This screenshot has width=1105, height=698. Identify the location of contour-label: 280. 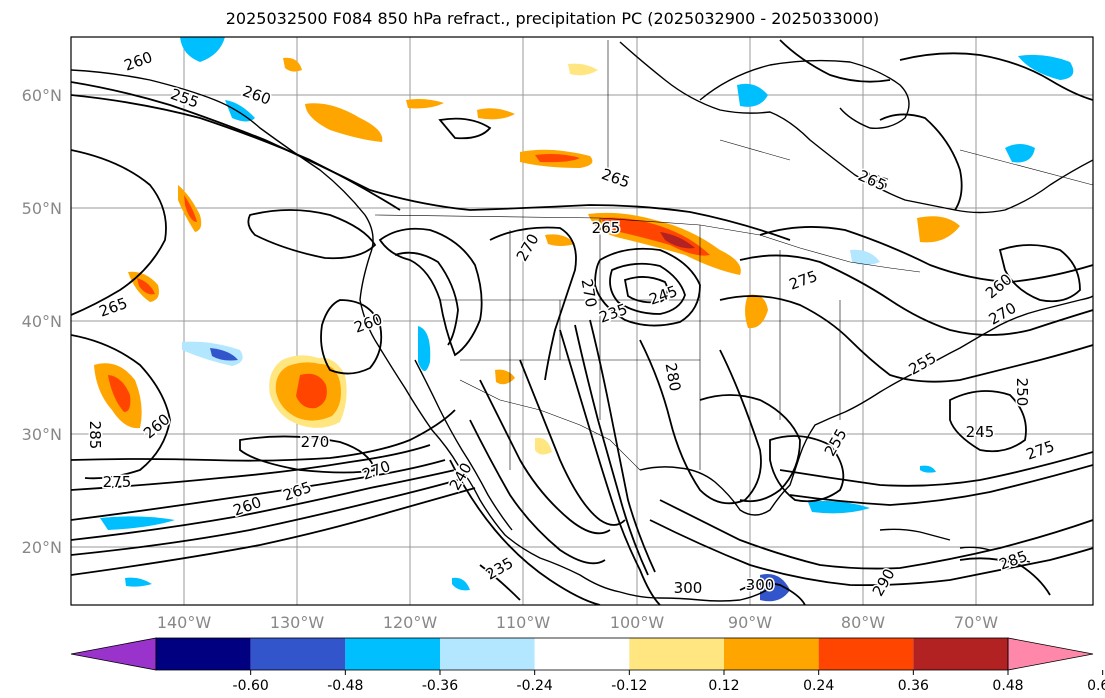
(673, 376).